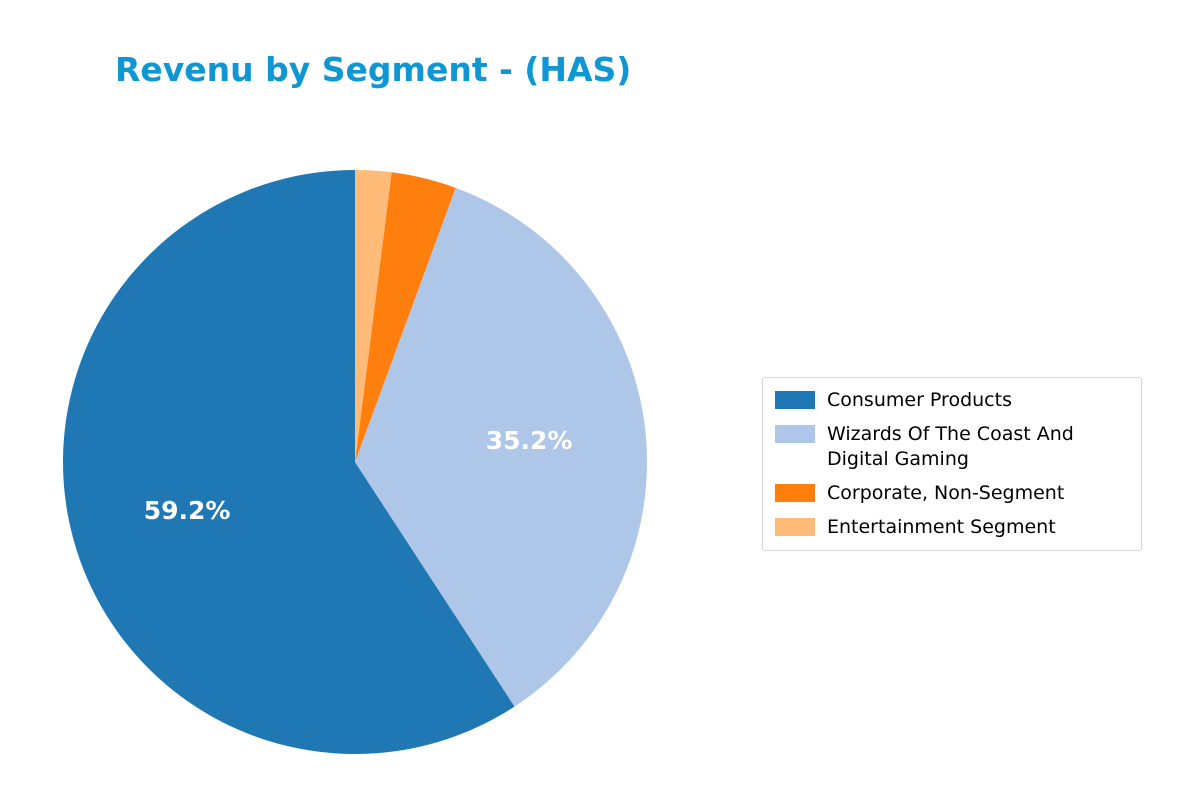 The image size is (1200, 810). I want to click on legend-label: Wizards Of The Coast And Digital Gaming, so click(950, 446).